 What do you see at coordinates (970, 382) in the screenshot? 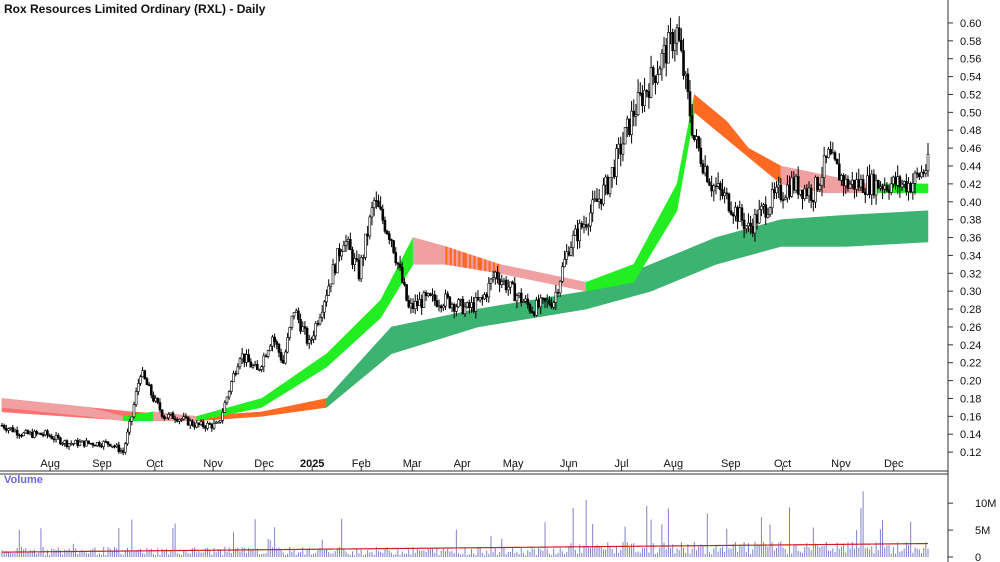
I see `y-tick-label: 0.20` at bounding box center [970, 382].